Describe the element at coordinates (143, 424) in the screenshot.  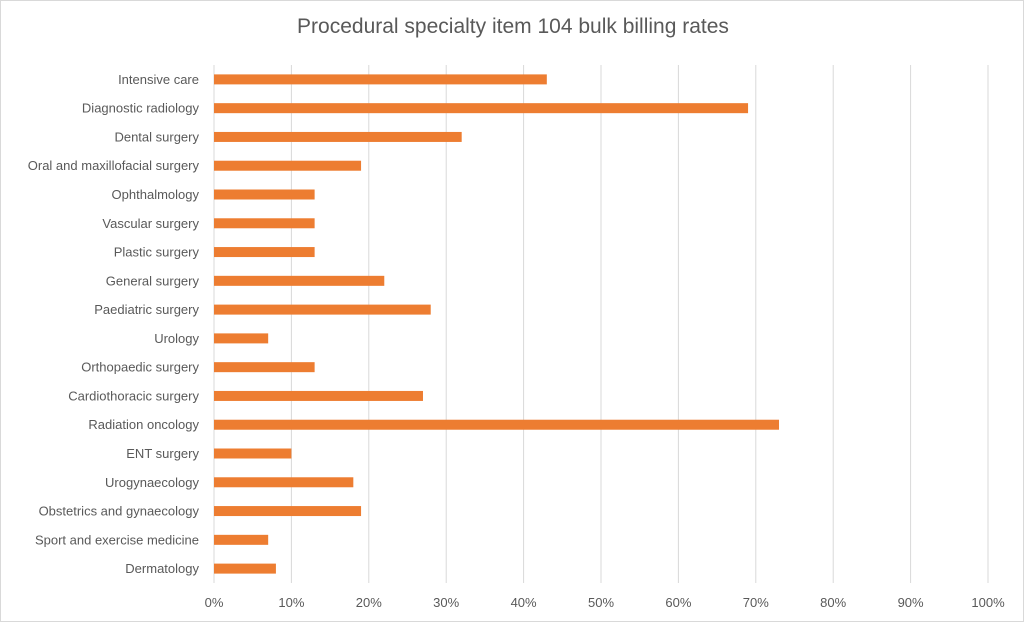
I see `category-label: Radiation oncology` at that location.